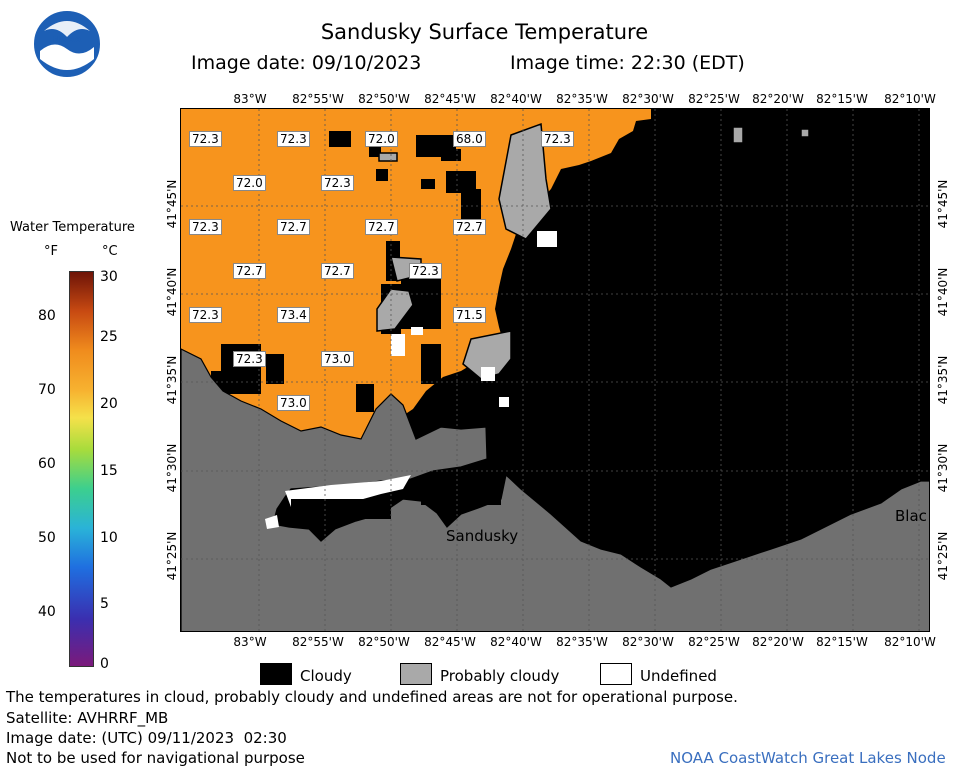 Image resolution: width=969 pixels, height=773 pixels. What do you see at coordinates (943, 292) in the screenshot?
I see `lat-tick-right: 41°40'N` at bounding box center [943, 292].